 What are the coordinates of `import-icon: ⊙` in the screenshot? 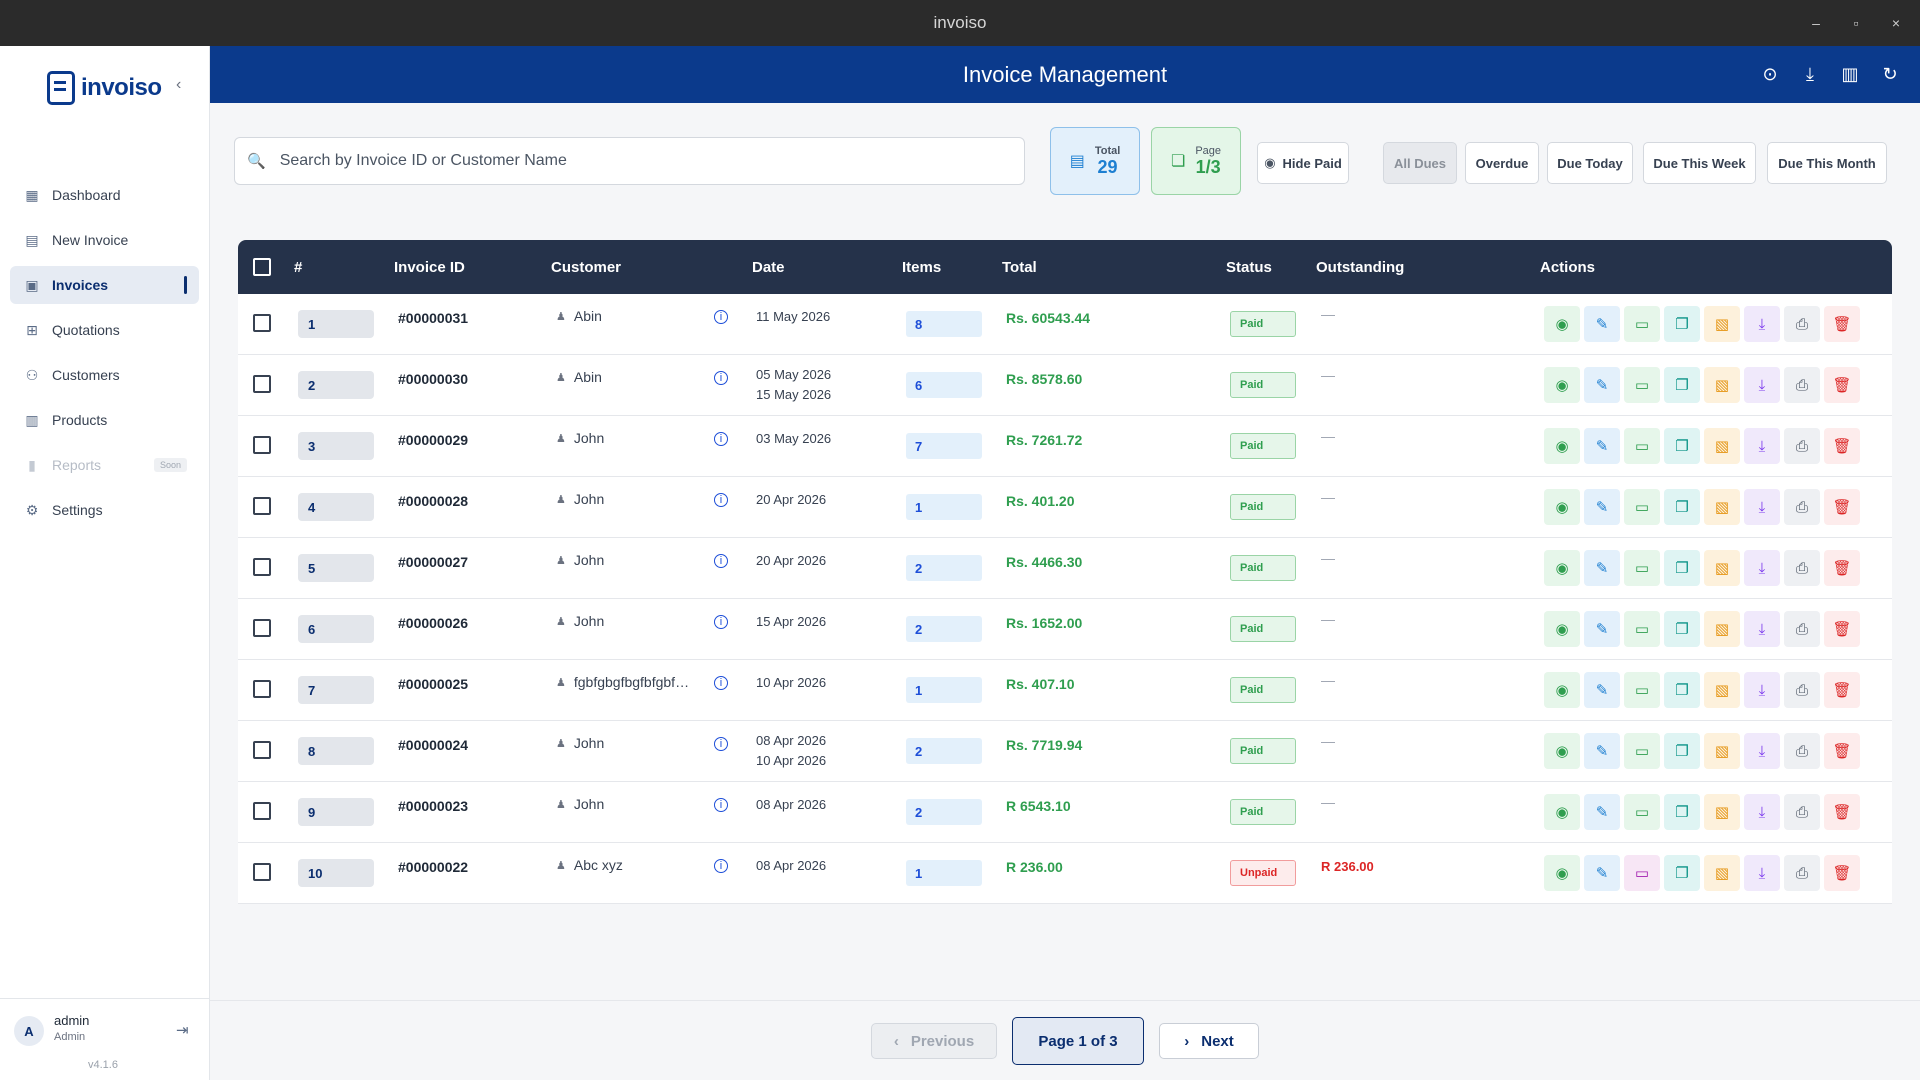 It's located at (1770, 73).